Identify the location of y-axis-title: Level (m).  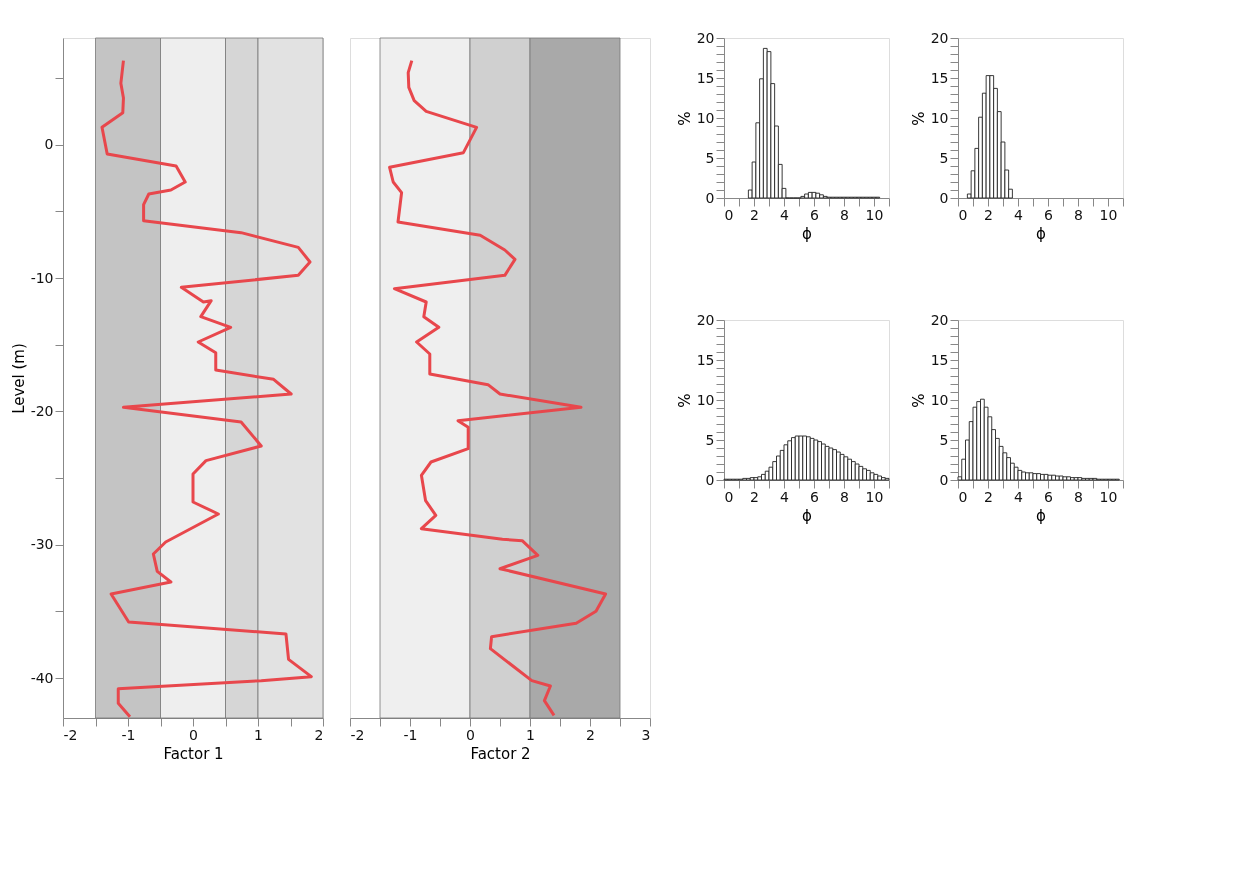
(18, 378).